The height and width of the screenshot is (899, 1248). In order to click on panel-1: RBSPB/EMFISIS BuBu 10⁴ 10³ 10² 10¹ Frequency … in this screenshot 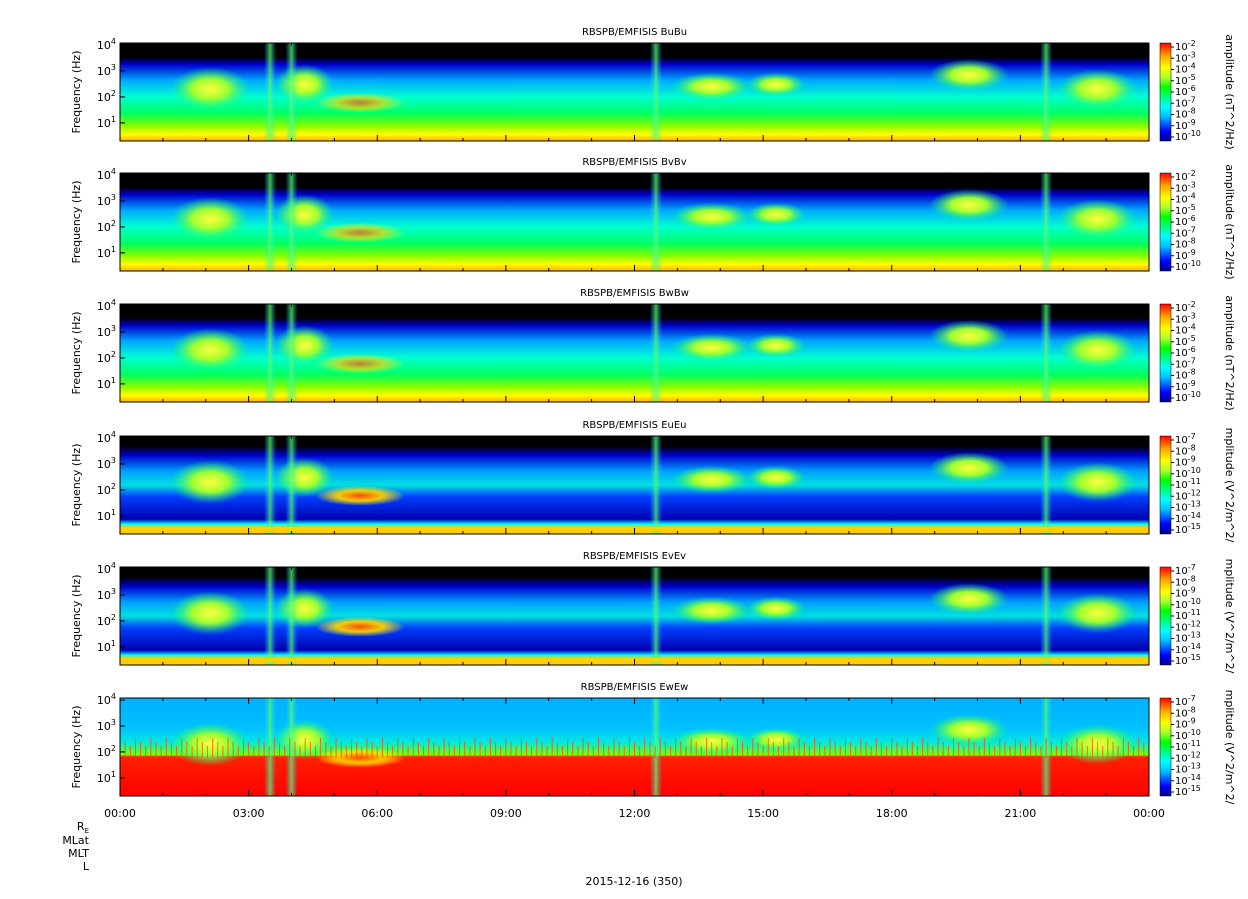, I will do `click(653, 88)`.